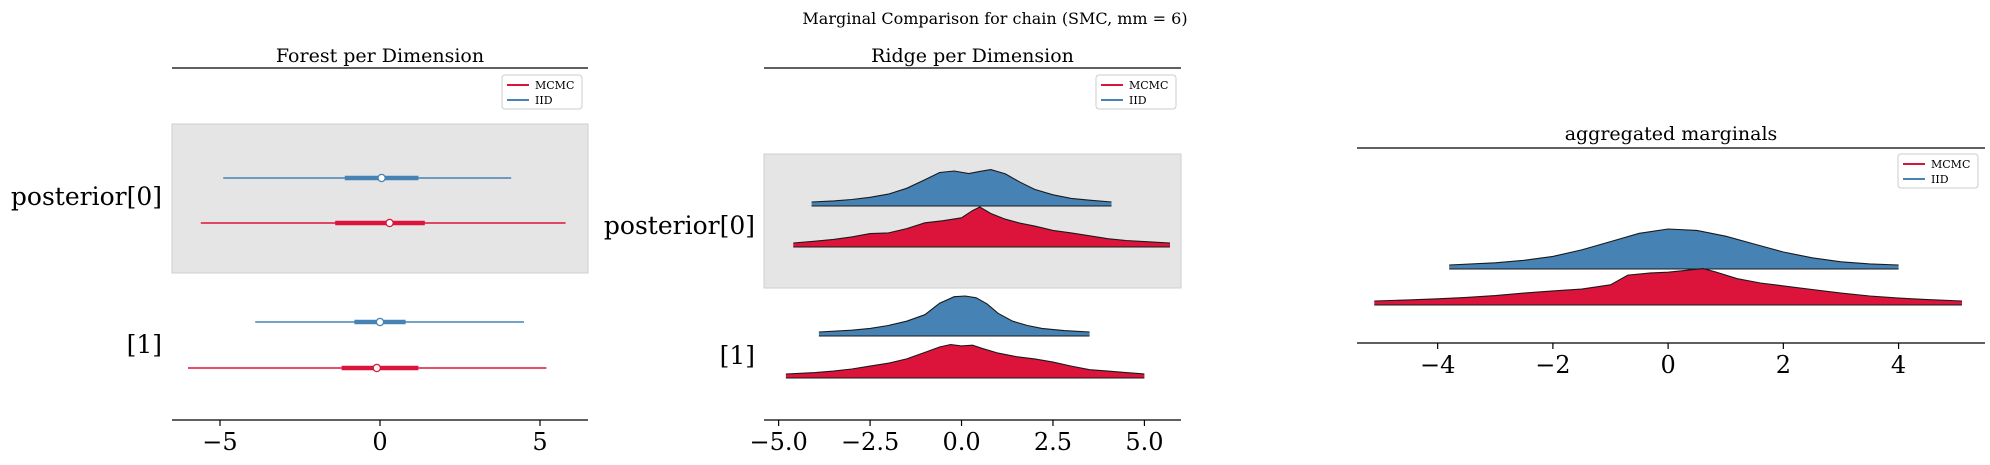 The width and height of the screenshot is (1990, 465). What do you see at coordinates (380, 56) in the screenshot?
I see `forest-title: Forest per Dimension` at bounding box center [380, 56].